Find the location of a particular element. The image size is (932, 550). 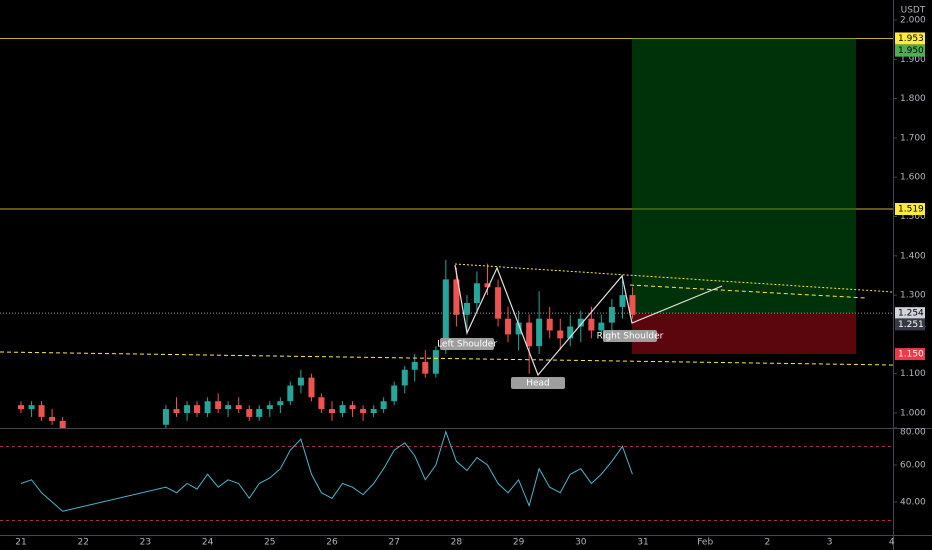

price-tag-label: 1.950 is located at coordinates (911, 51).